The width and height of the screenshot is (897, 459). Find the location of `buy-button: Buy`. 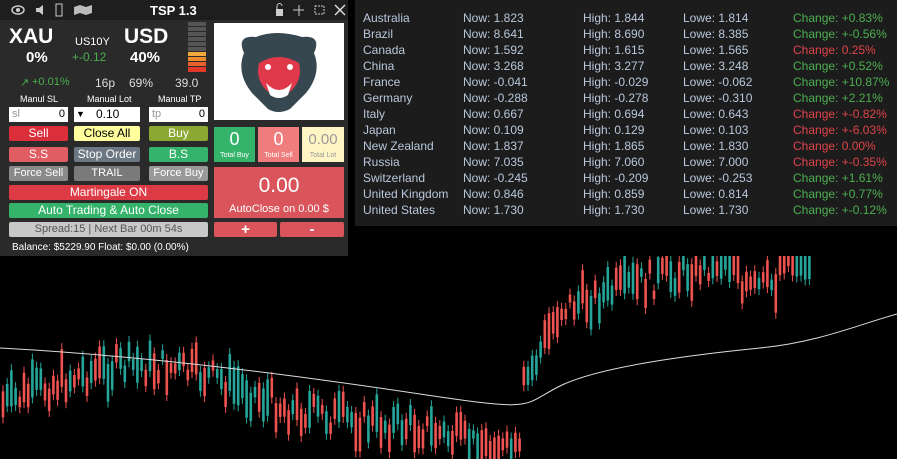

buy-button: Buy is located at coordinates (178, 133).